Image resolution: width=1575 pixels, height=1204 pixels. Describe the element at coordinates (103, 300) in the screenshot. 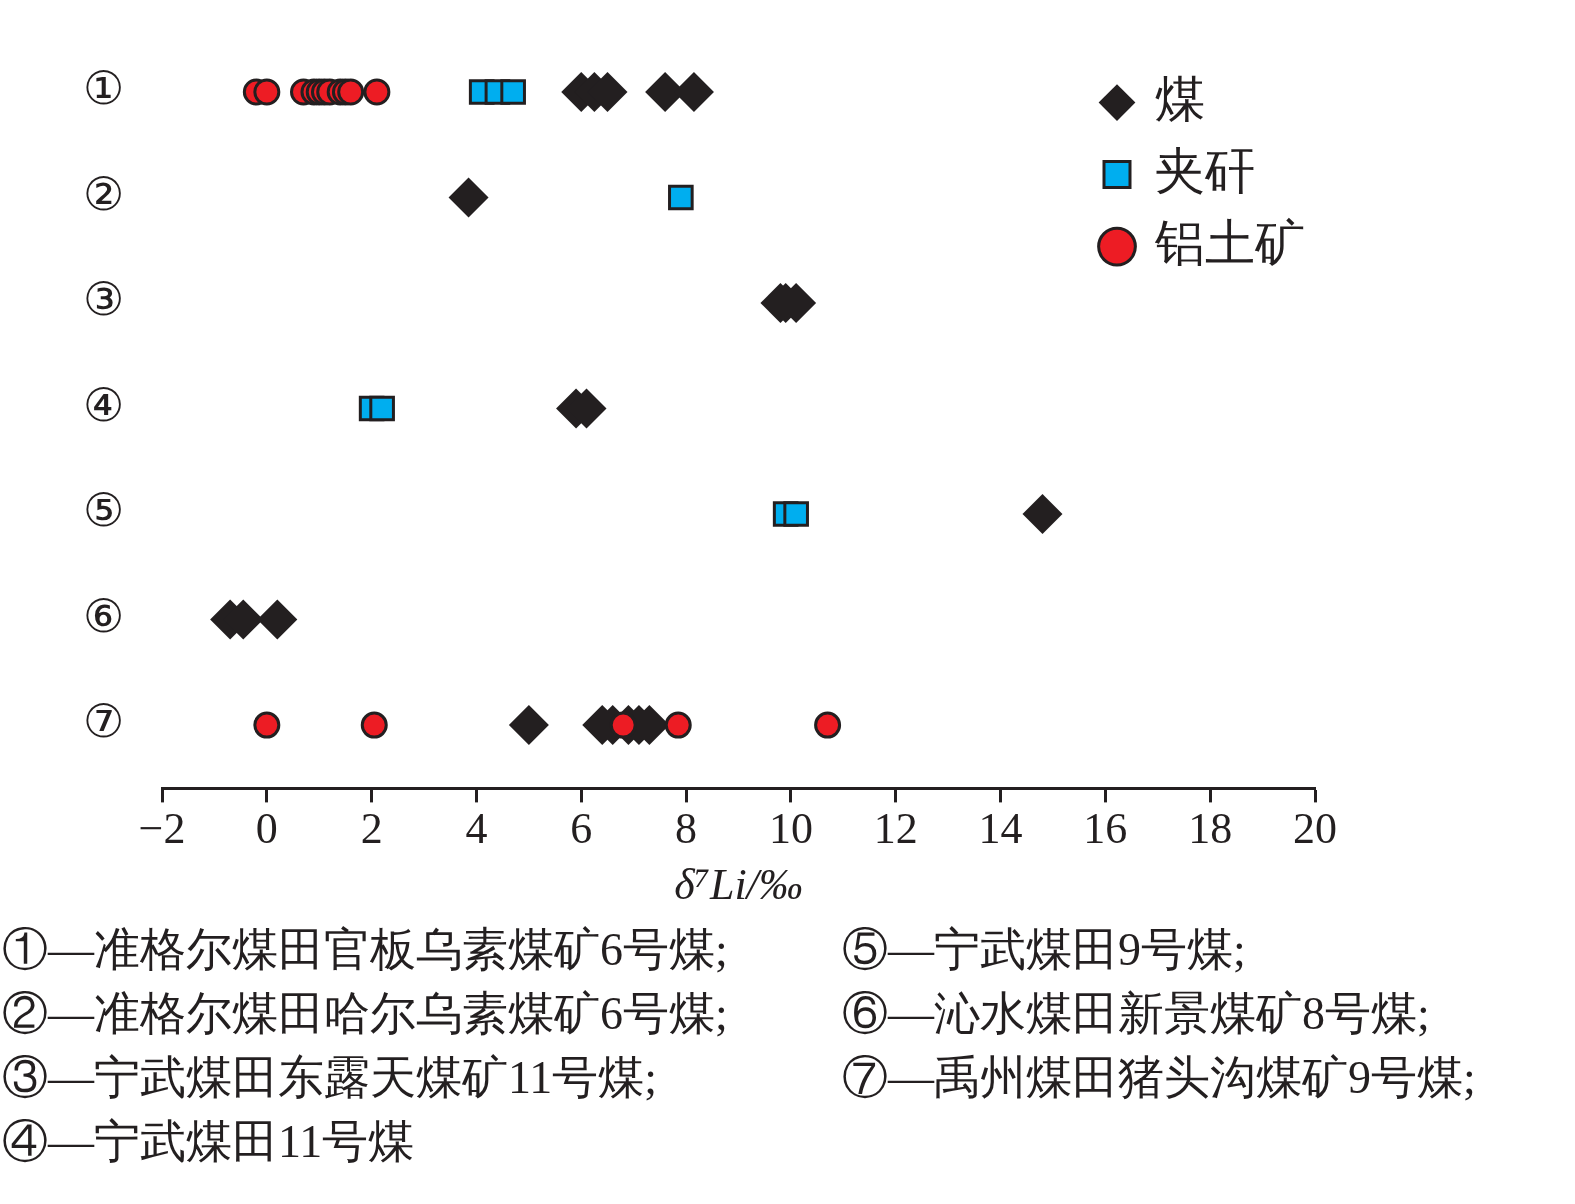

I see `y-tick-label: ③` at that location.